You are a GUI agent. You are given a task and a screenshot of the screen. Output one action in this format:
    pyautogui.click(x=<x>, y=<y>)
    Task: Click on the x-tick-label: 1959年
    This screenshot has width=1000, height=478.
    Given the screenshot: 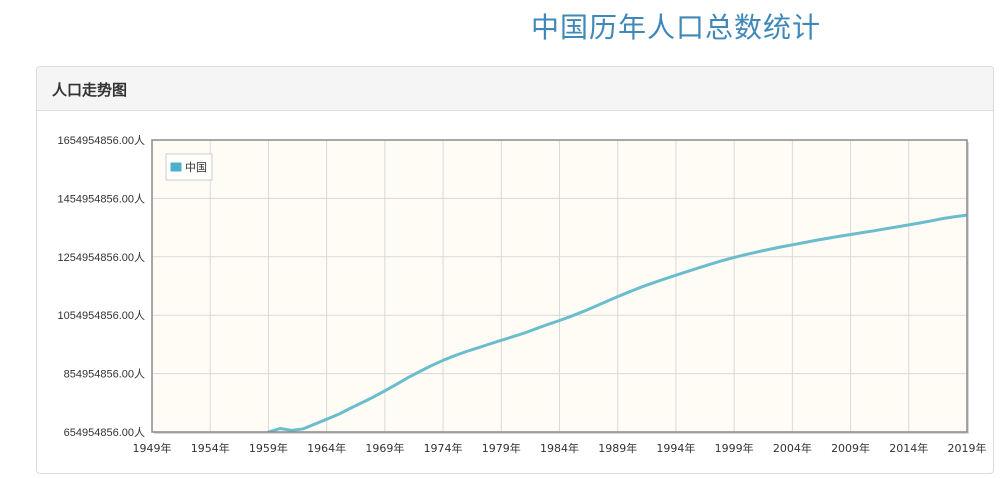 What is the action you would take?
    pyautogui.click(x=268, y=448)
    